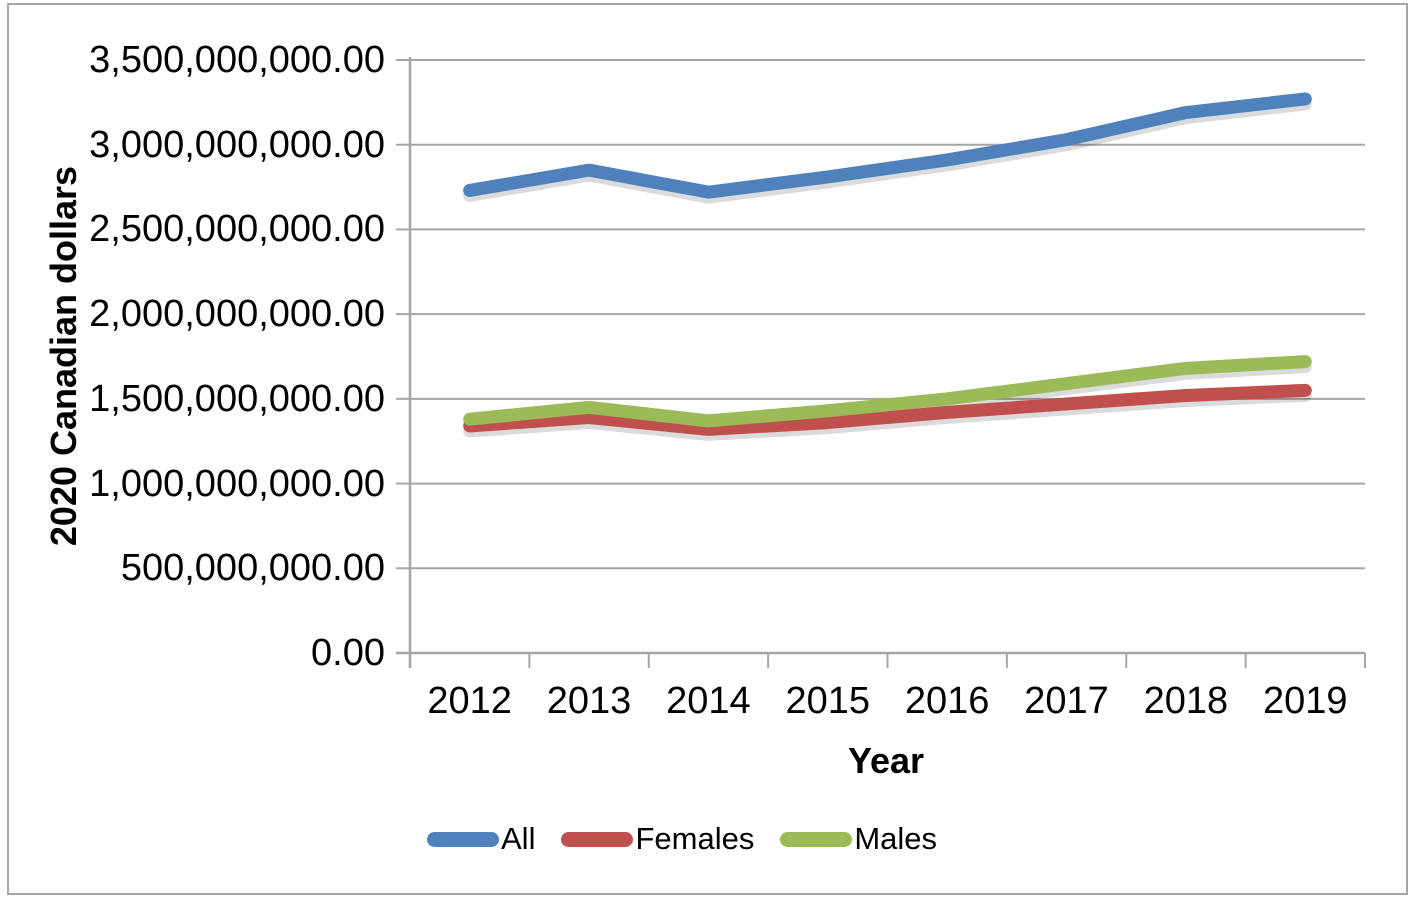 The height and width of the screenshot is (905, 1417). Describe the element at coordinates (816, 839) in the screenshot. I see `legend-swatch-males` at that location.